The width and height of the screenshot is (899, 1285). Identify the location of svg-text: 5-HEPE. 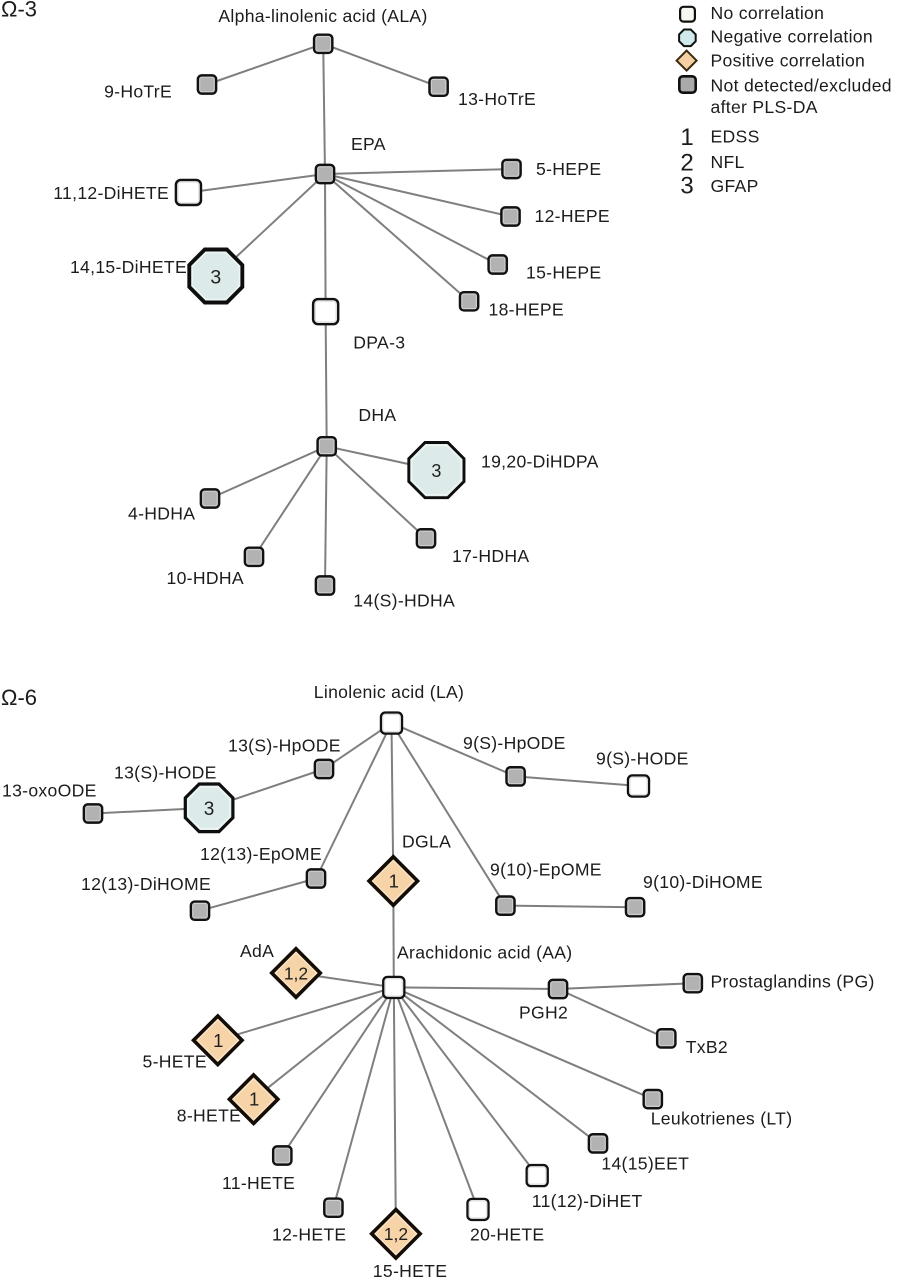
(568, 169).